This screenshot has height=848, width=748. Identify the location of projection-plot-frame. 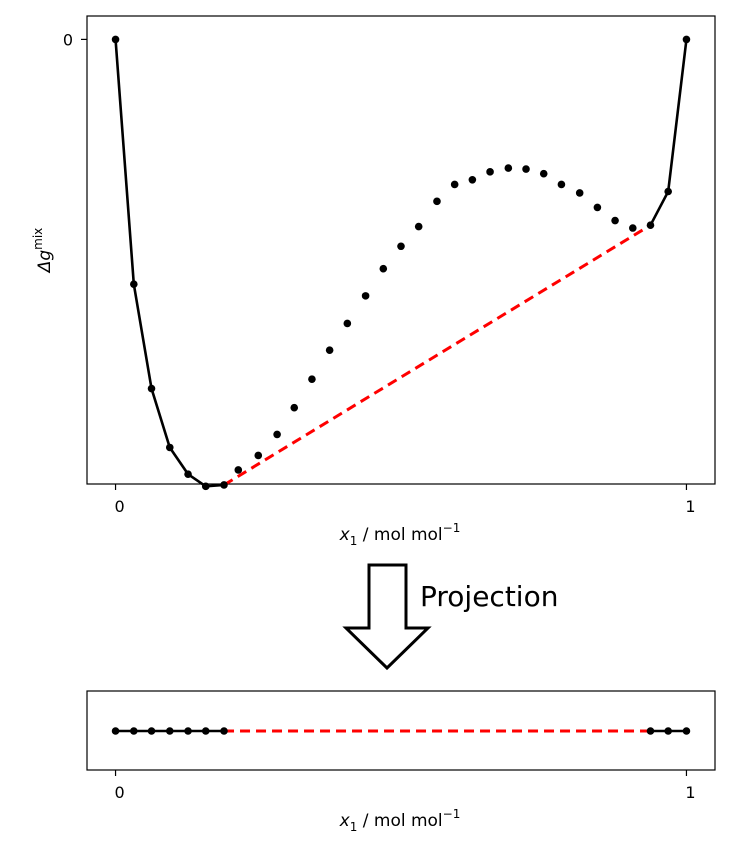
(401, 730).